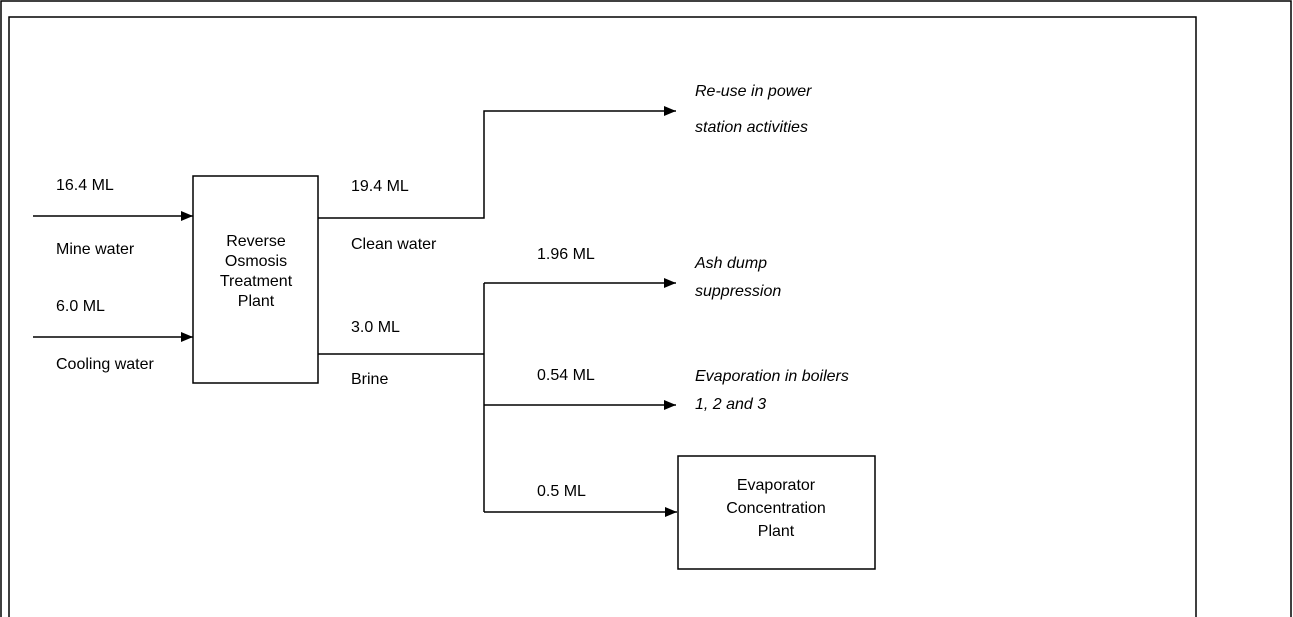 This screenshot has height=617, width=1293. I want to click on destination-label: station activities, so click(751, 127).